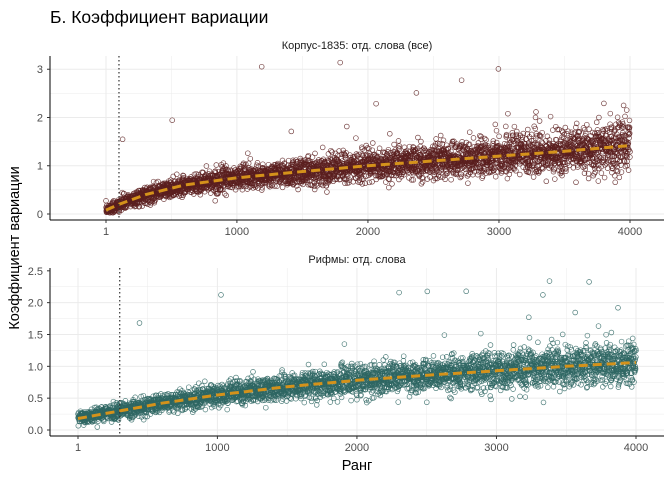  Describe the element at coordinates (40, 70) in the screenshot. I see `y-tick-label: 3` at that location.